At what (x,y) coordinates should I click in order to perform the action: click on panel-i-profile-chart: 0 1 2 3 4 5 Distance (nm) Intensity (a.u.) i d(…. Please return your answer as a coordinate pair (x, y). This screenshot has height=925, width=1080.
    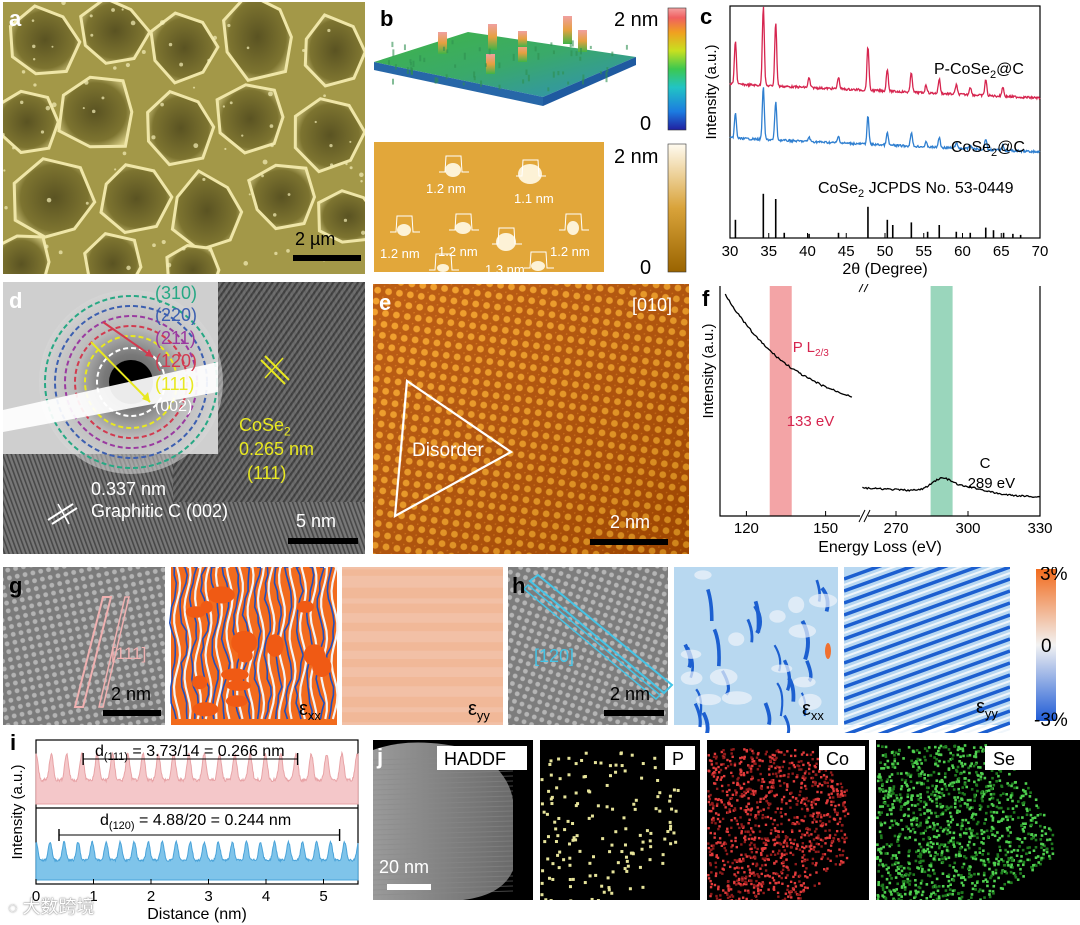
    Looking at the image, I should click on (186, 828).